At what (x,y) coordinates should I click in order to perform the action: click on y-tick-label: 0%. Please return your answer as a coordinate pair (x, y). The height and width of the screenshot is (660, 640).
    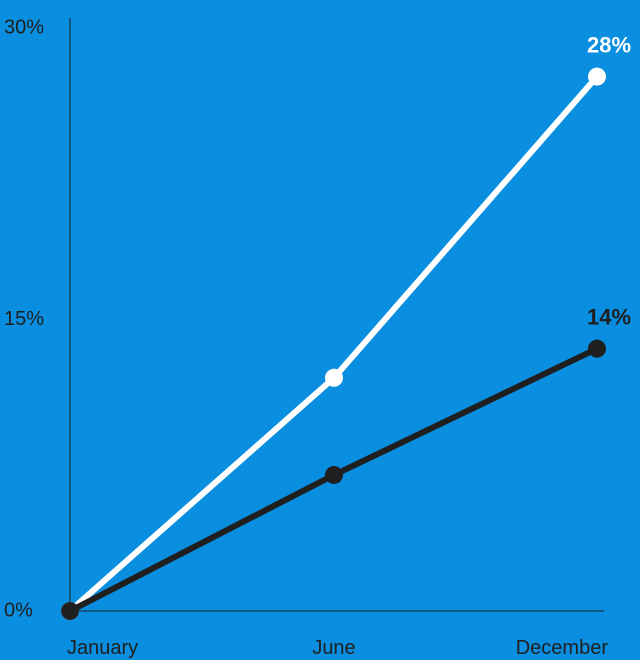
    Looking at the image, I should click on (18, 610).